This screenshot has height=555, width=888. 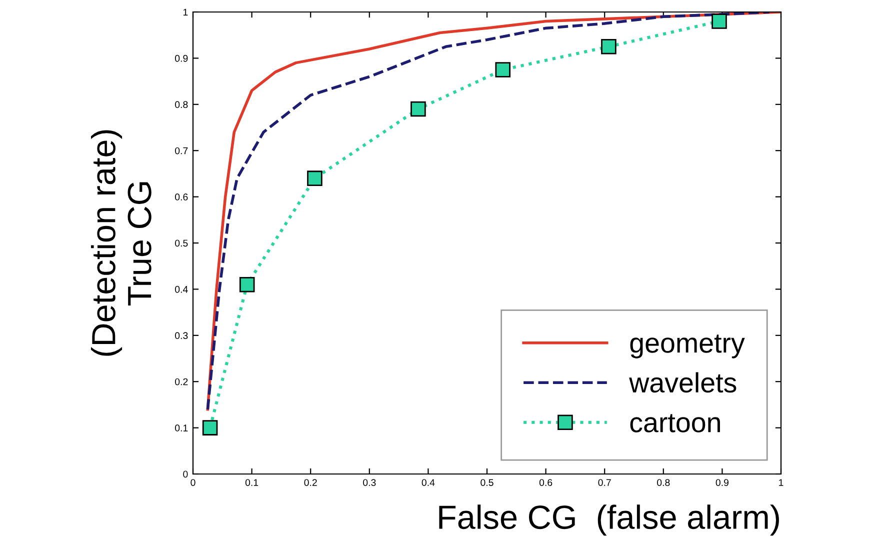 What do you see at coordinates (487, 482) in the screenshot?
I see `x-tick-label: 0.5` at bounding box center [487, 482].